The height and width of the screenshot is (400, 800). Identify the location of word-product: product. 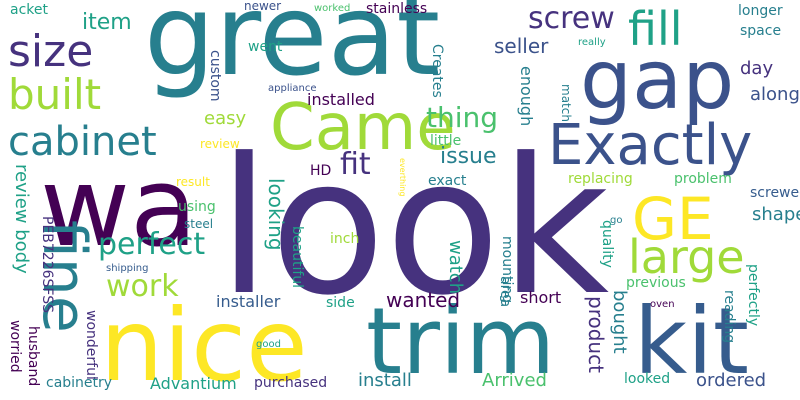
(596, 334).